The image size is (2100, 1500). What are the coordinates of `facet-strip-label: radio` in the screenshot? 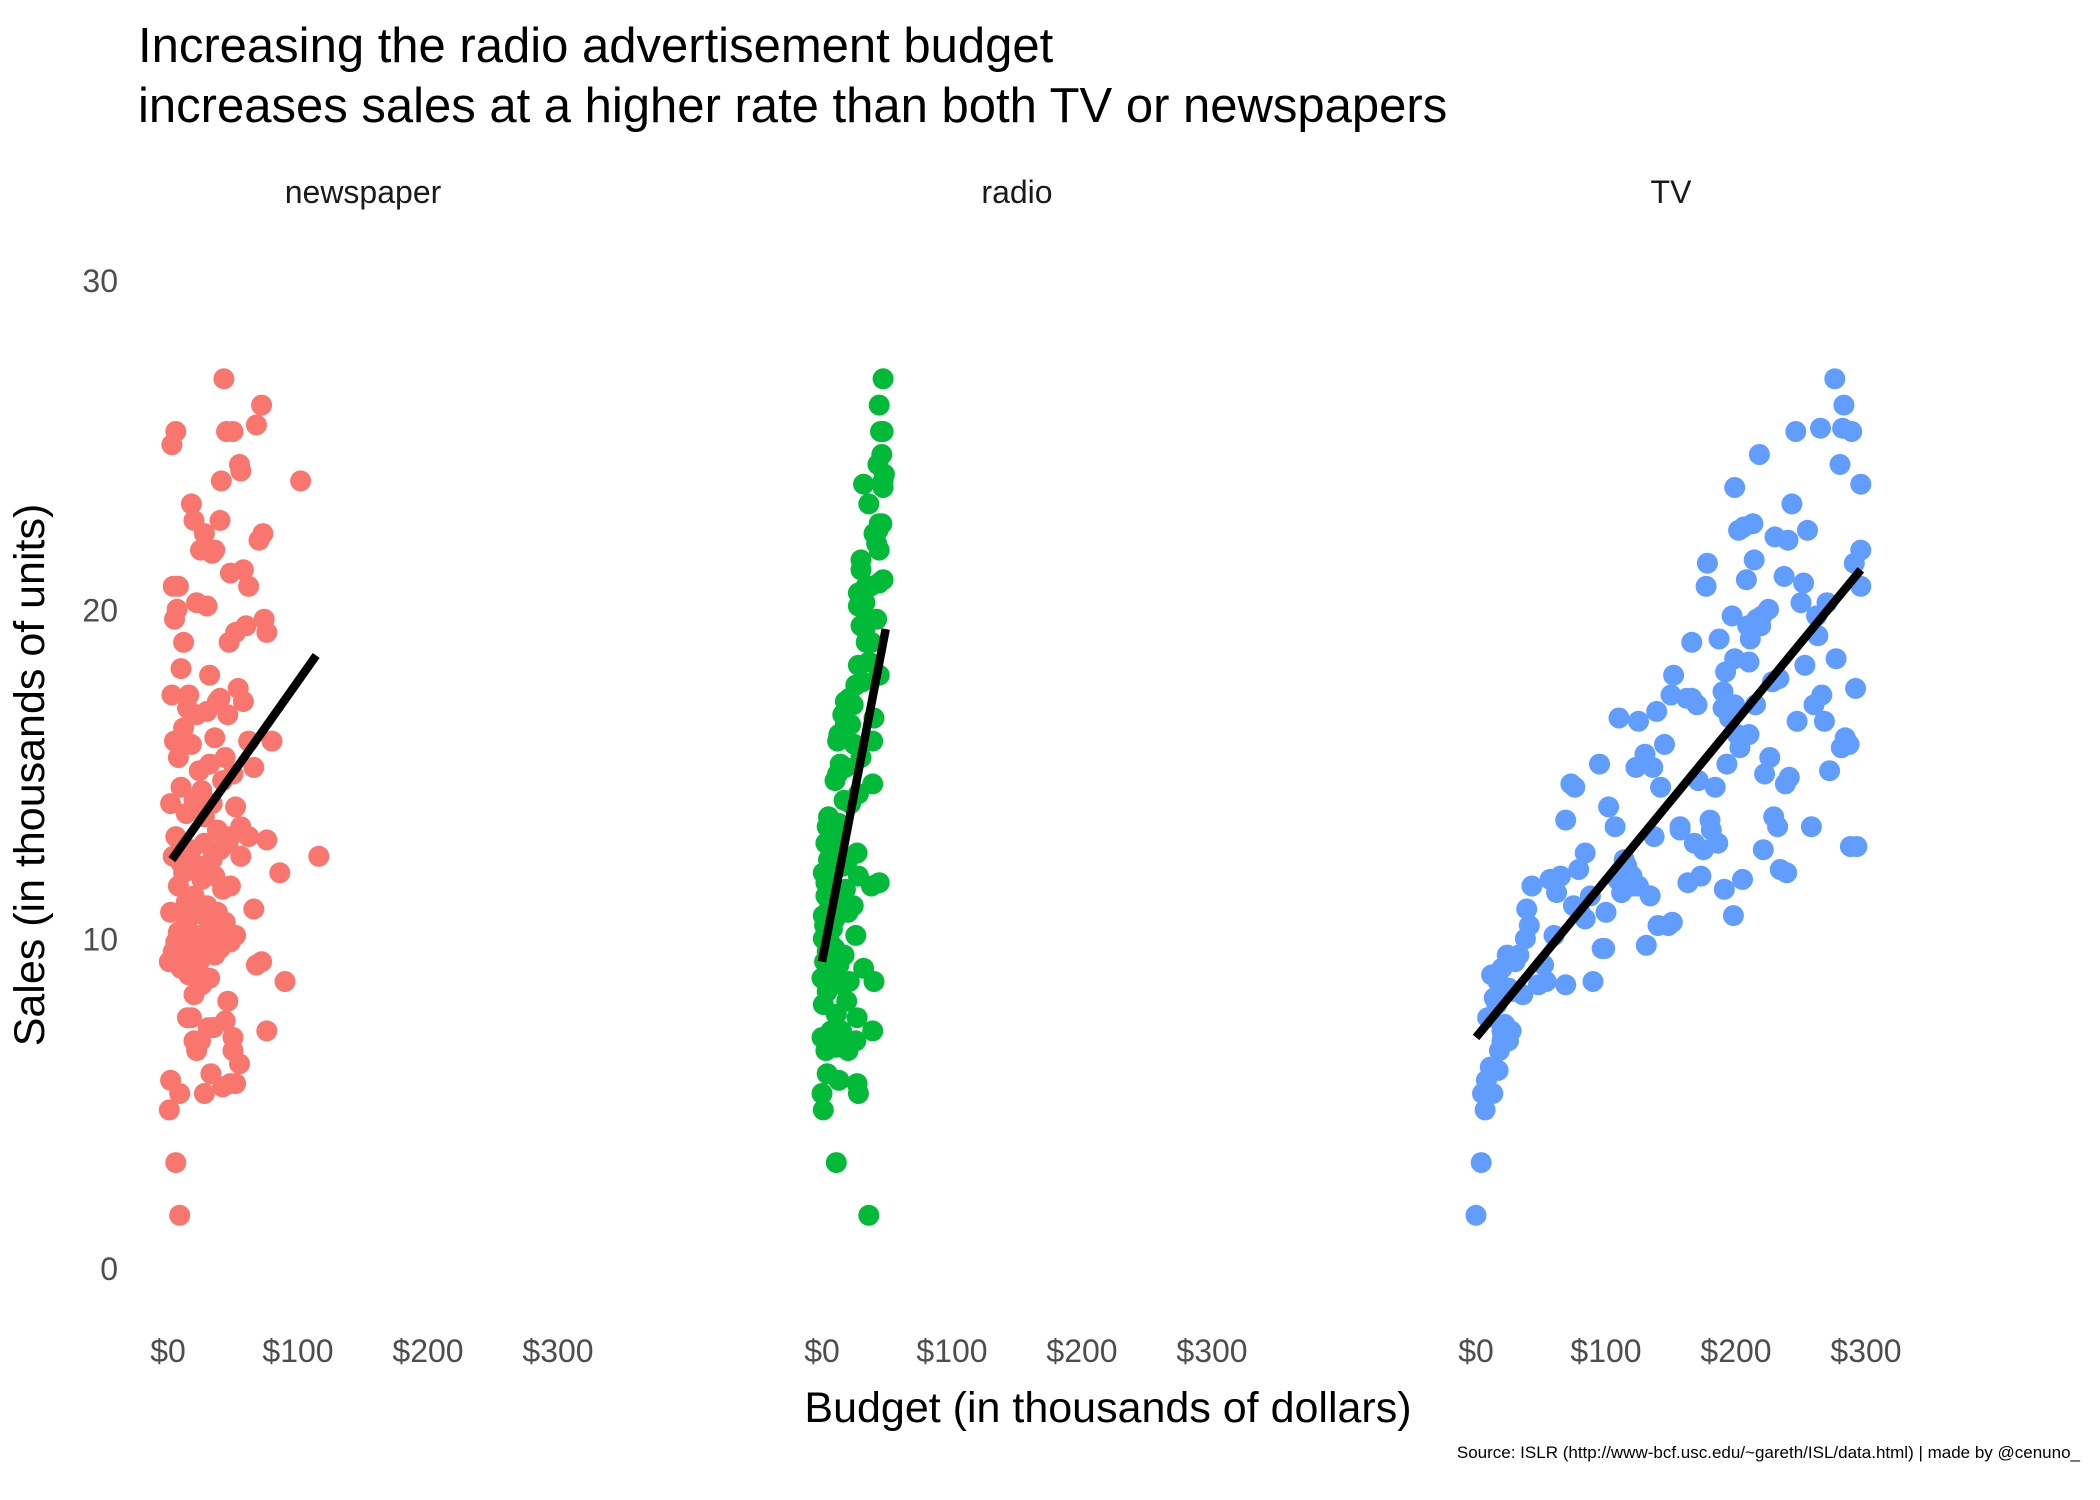 It's located at (1016, 192).